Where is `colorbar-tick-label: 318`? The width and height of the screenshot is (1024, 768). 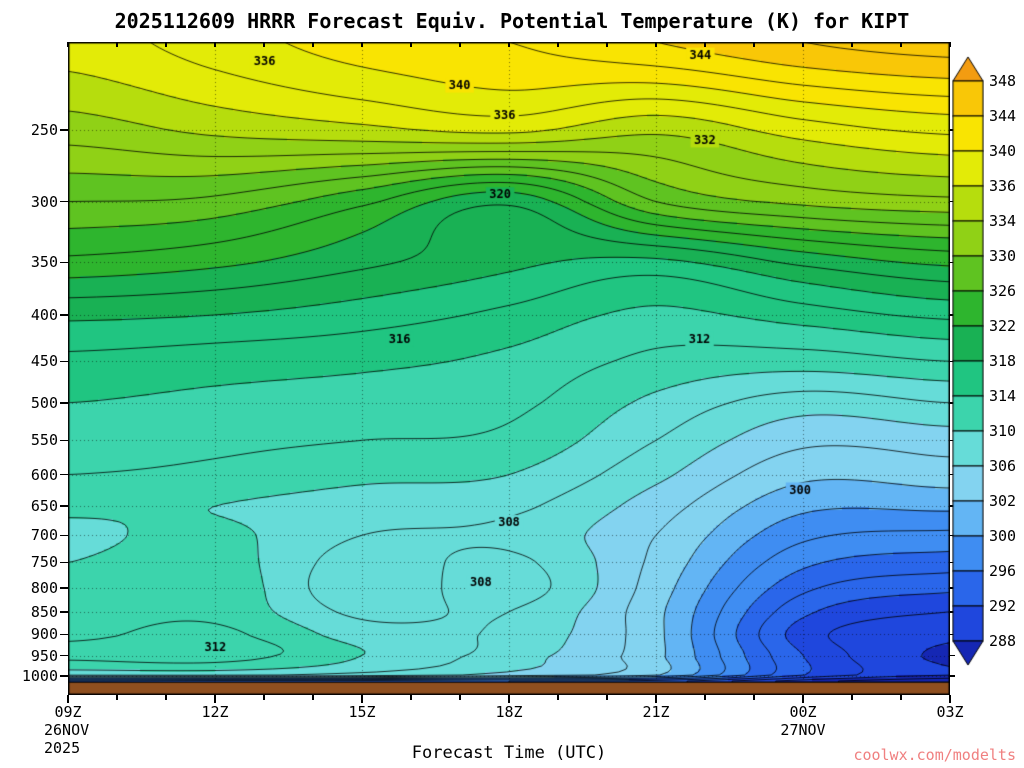
colorbar-tick-label: 318 is located at coordinates (1003, 361).